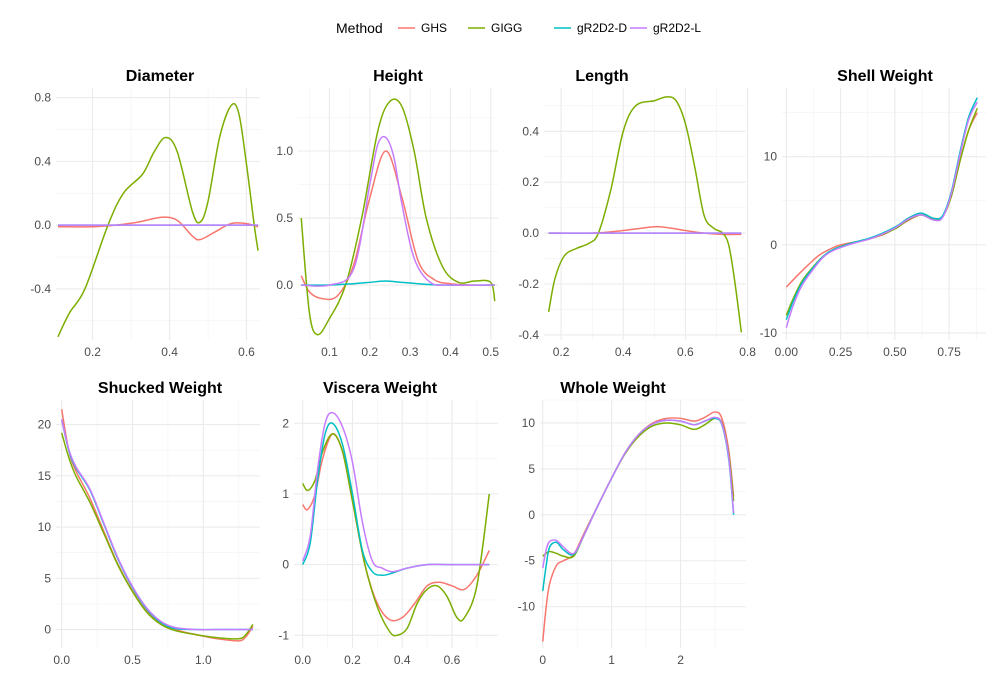 The image size is (997, 698). I want to click on panel-title: Shucked Weight, so click(160, 388).